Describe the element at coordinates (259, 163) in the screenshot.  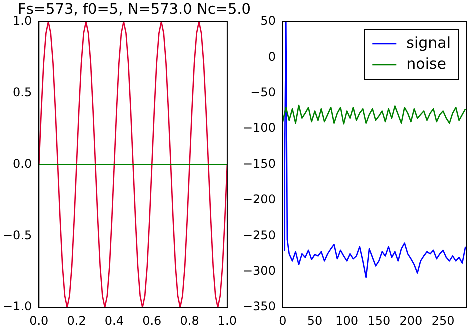
I see `y-tick-label: −150` at that location.